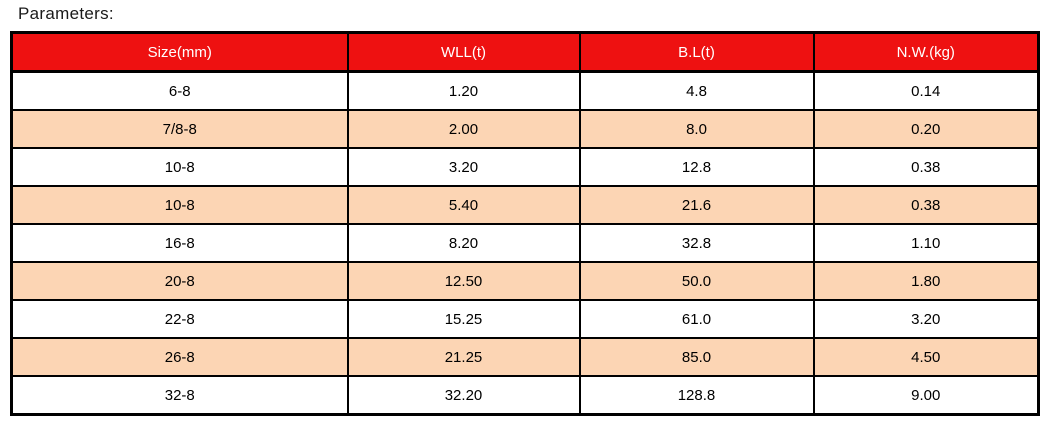 Image resolution: width=1047 pixels, height=442 pixels. I want to click on table-row: 10-8 3.20 12.8 0.38, so click(525, 167).